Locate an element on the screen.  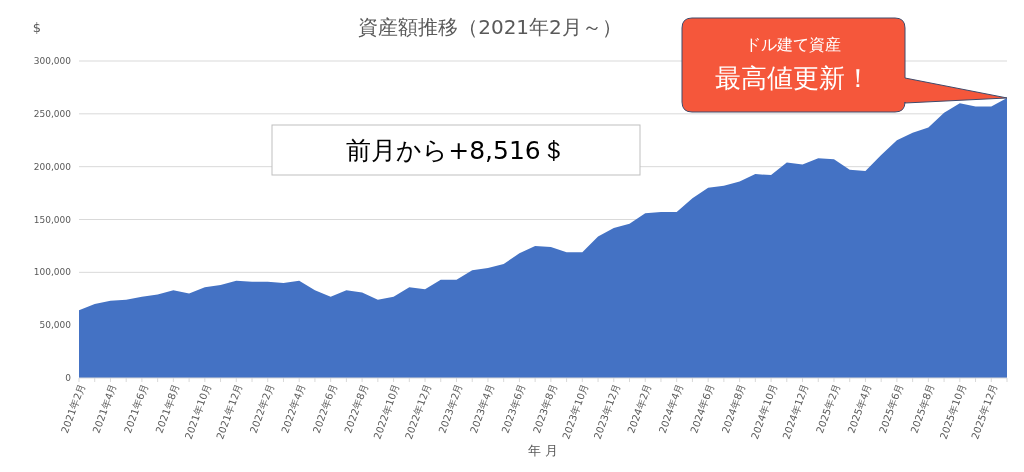
x-tick-label: 2025年4月 is located at coordinates (859, 408).